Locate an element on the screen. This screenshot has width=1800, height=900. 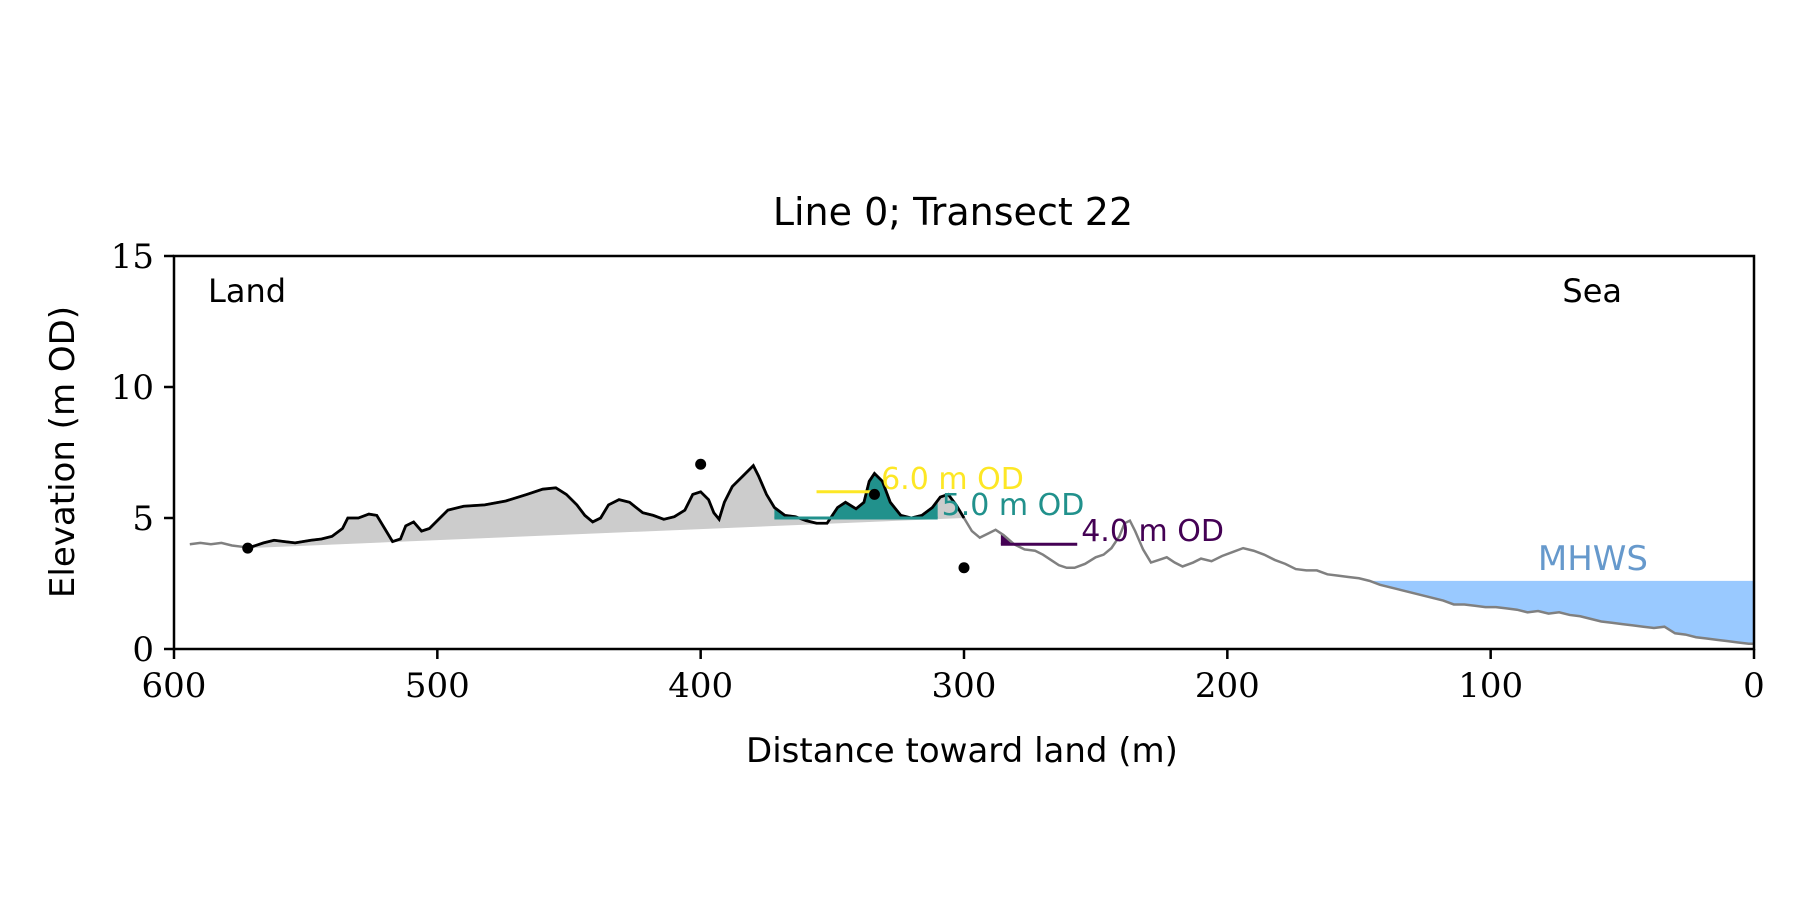
x-tick-label-400: 400 is located at coordinates (700, 686).